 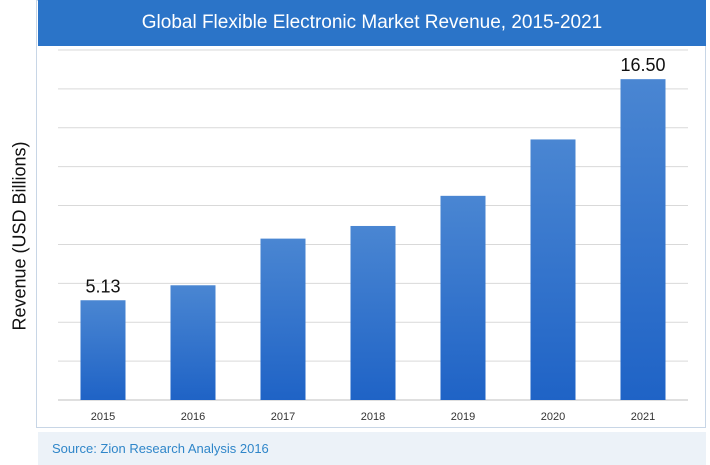 I want to click on x-tick-label: 2020, so click(x=553, y=417).